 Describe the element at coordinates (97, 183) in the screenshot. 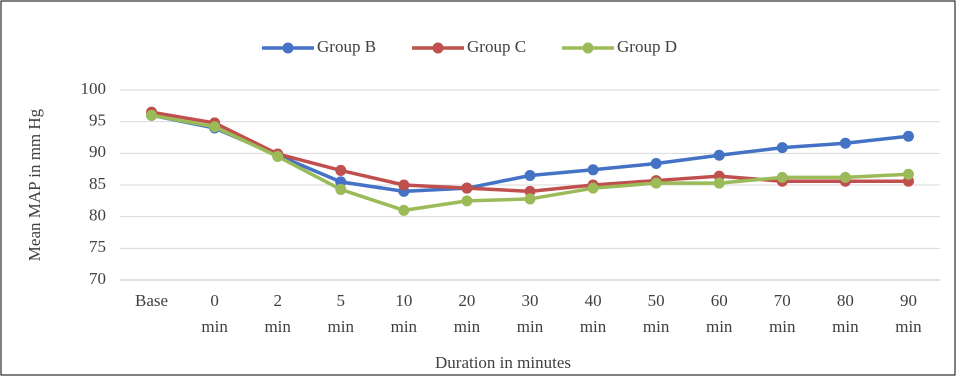

I see `y-tick-label: 85` at that location.